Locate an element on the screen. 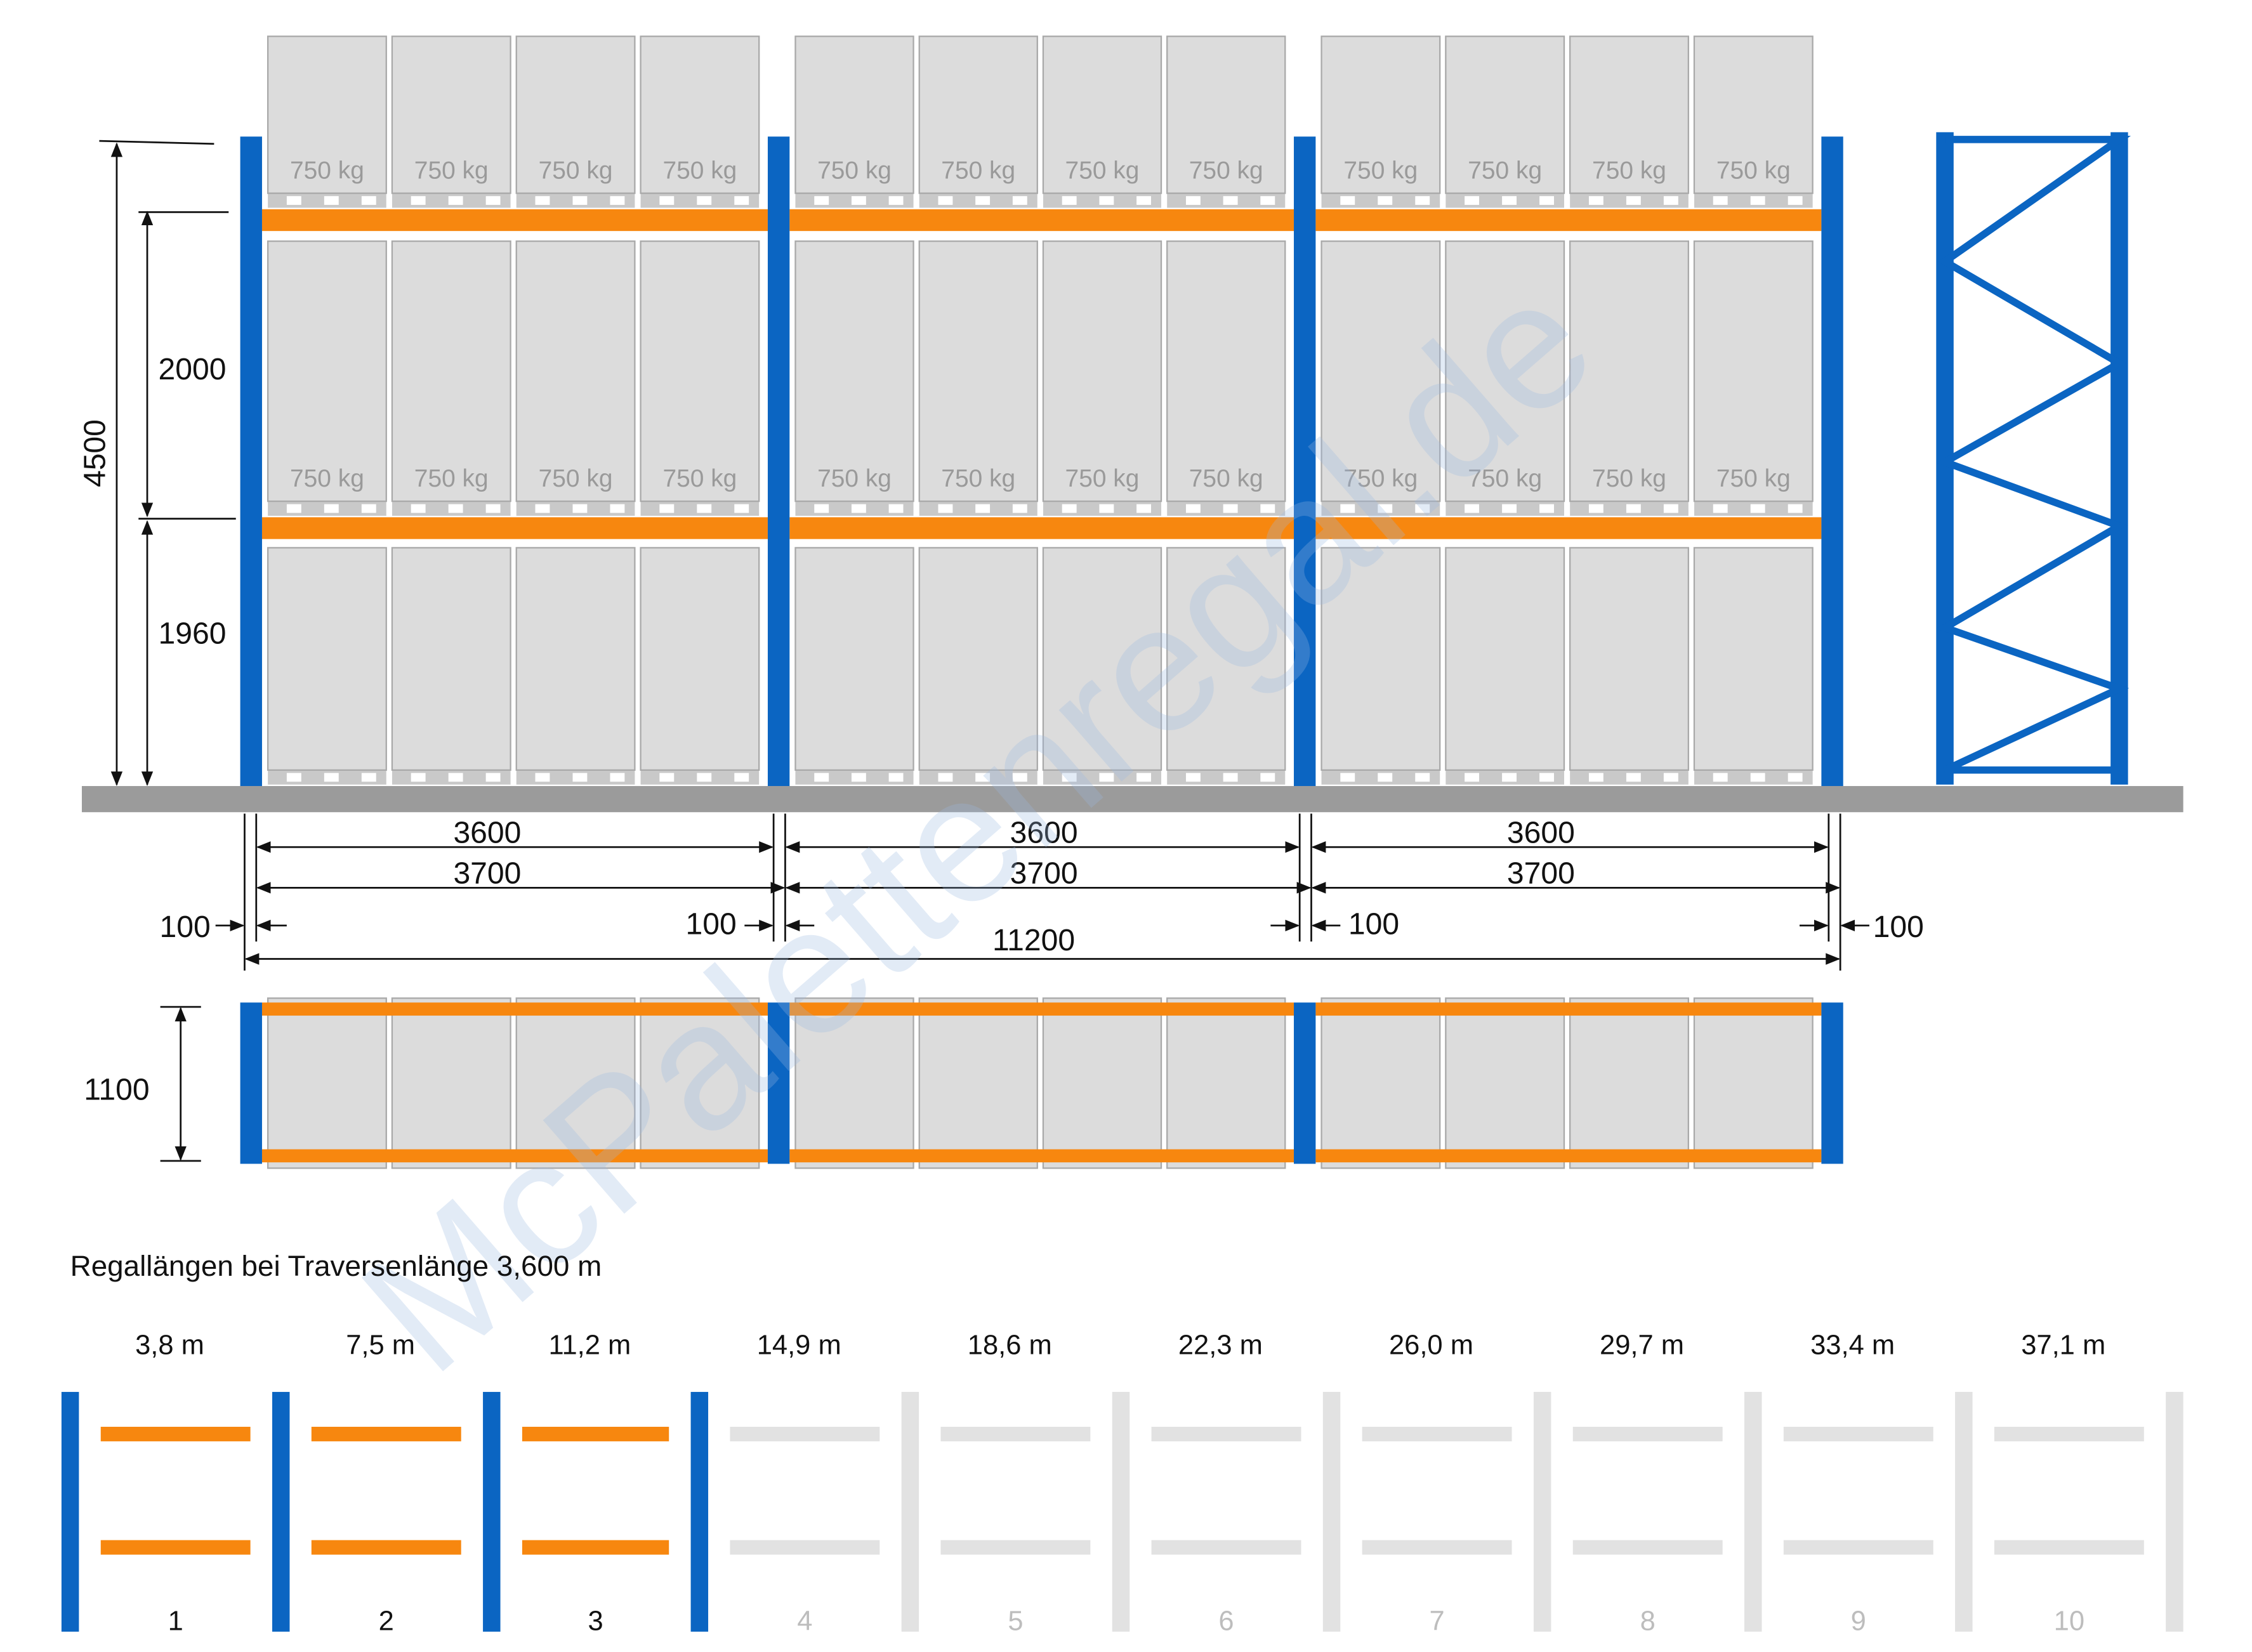 Image resolution: width=2252 pixels, height=1652 pixels. rack-length-item: 3,8 m 1 is located at coordinates (175, 1483).